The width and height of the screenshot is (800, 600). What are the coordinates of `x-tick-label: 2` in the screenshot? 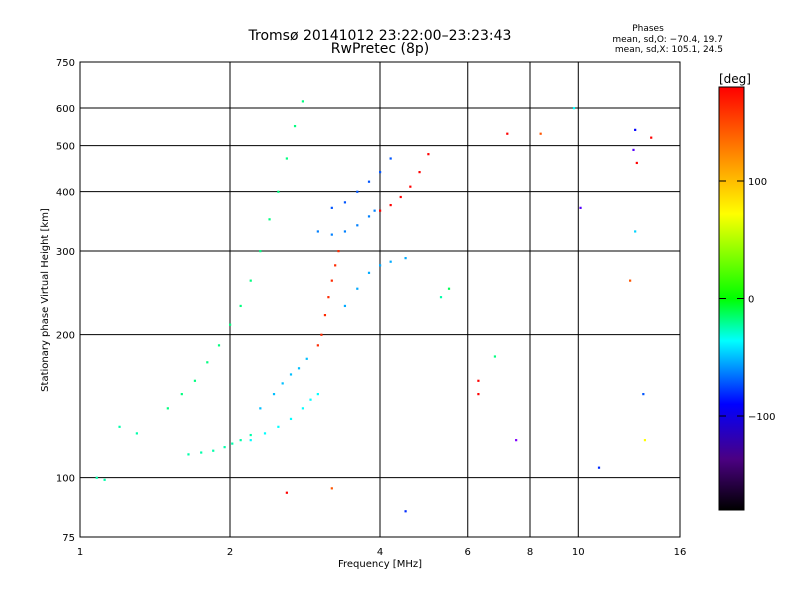 It's located at (230, 552).